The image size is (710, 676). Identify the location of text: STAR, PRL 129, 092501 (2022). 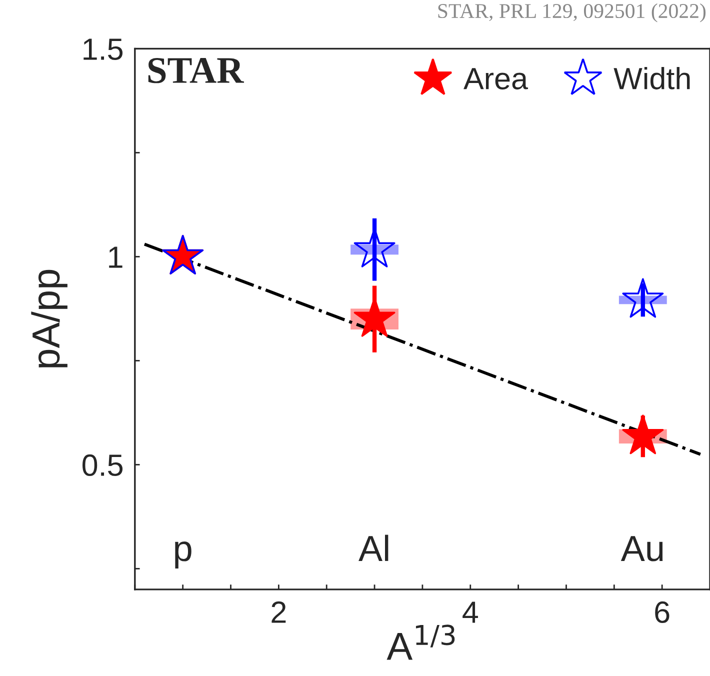
(572, 12).